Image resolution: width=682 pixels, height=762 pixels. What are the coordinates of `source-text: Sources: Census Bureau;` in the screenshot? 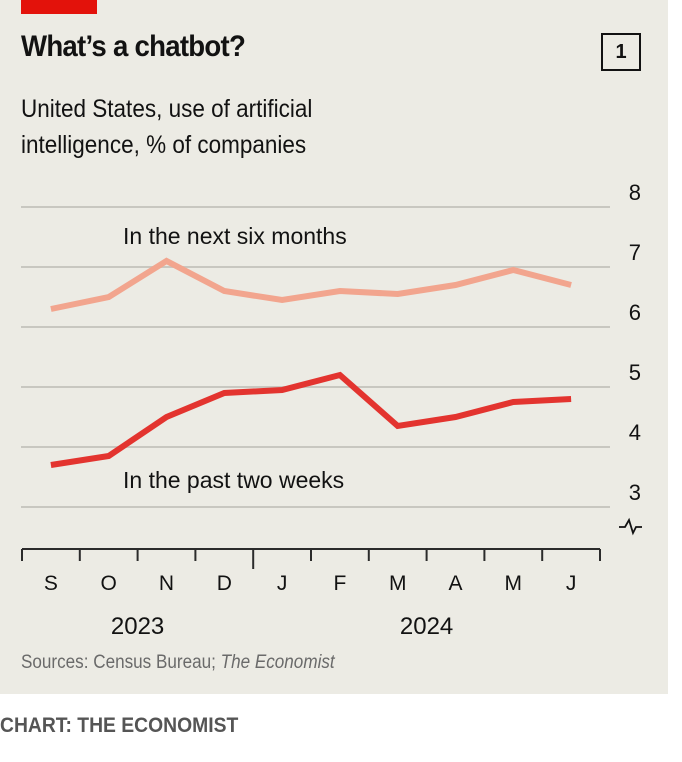 It's located at (121, 662).